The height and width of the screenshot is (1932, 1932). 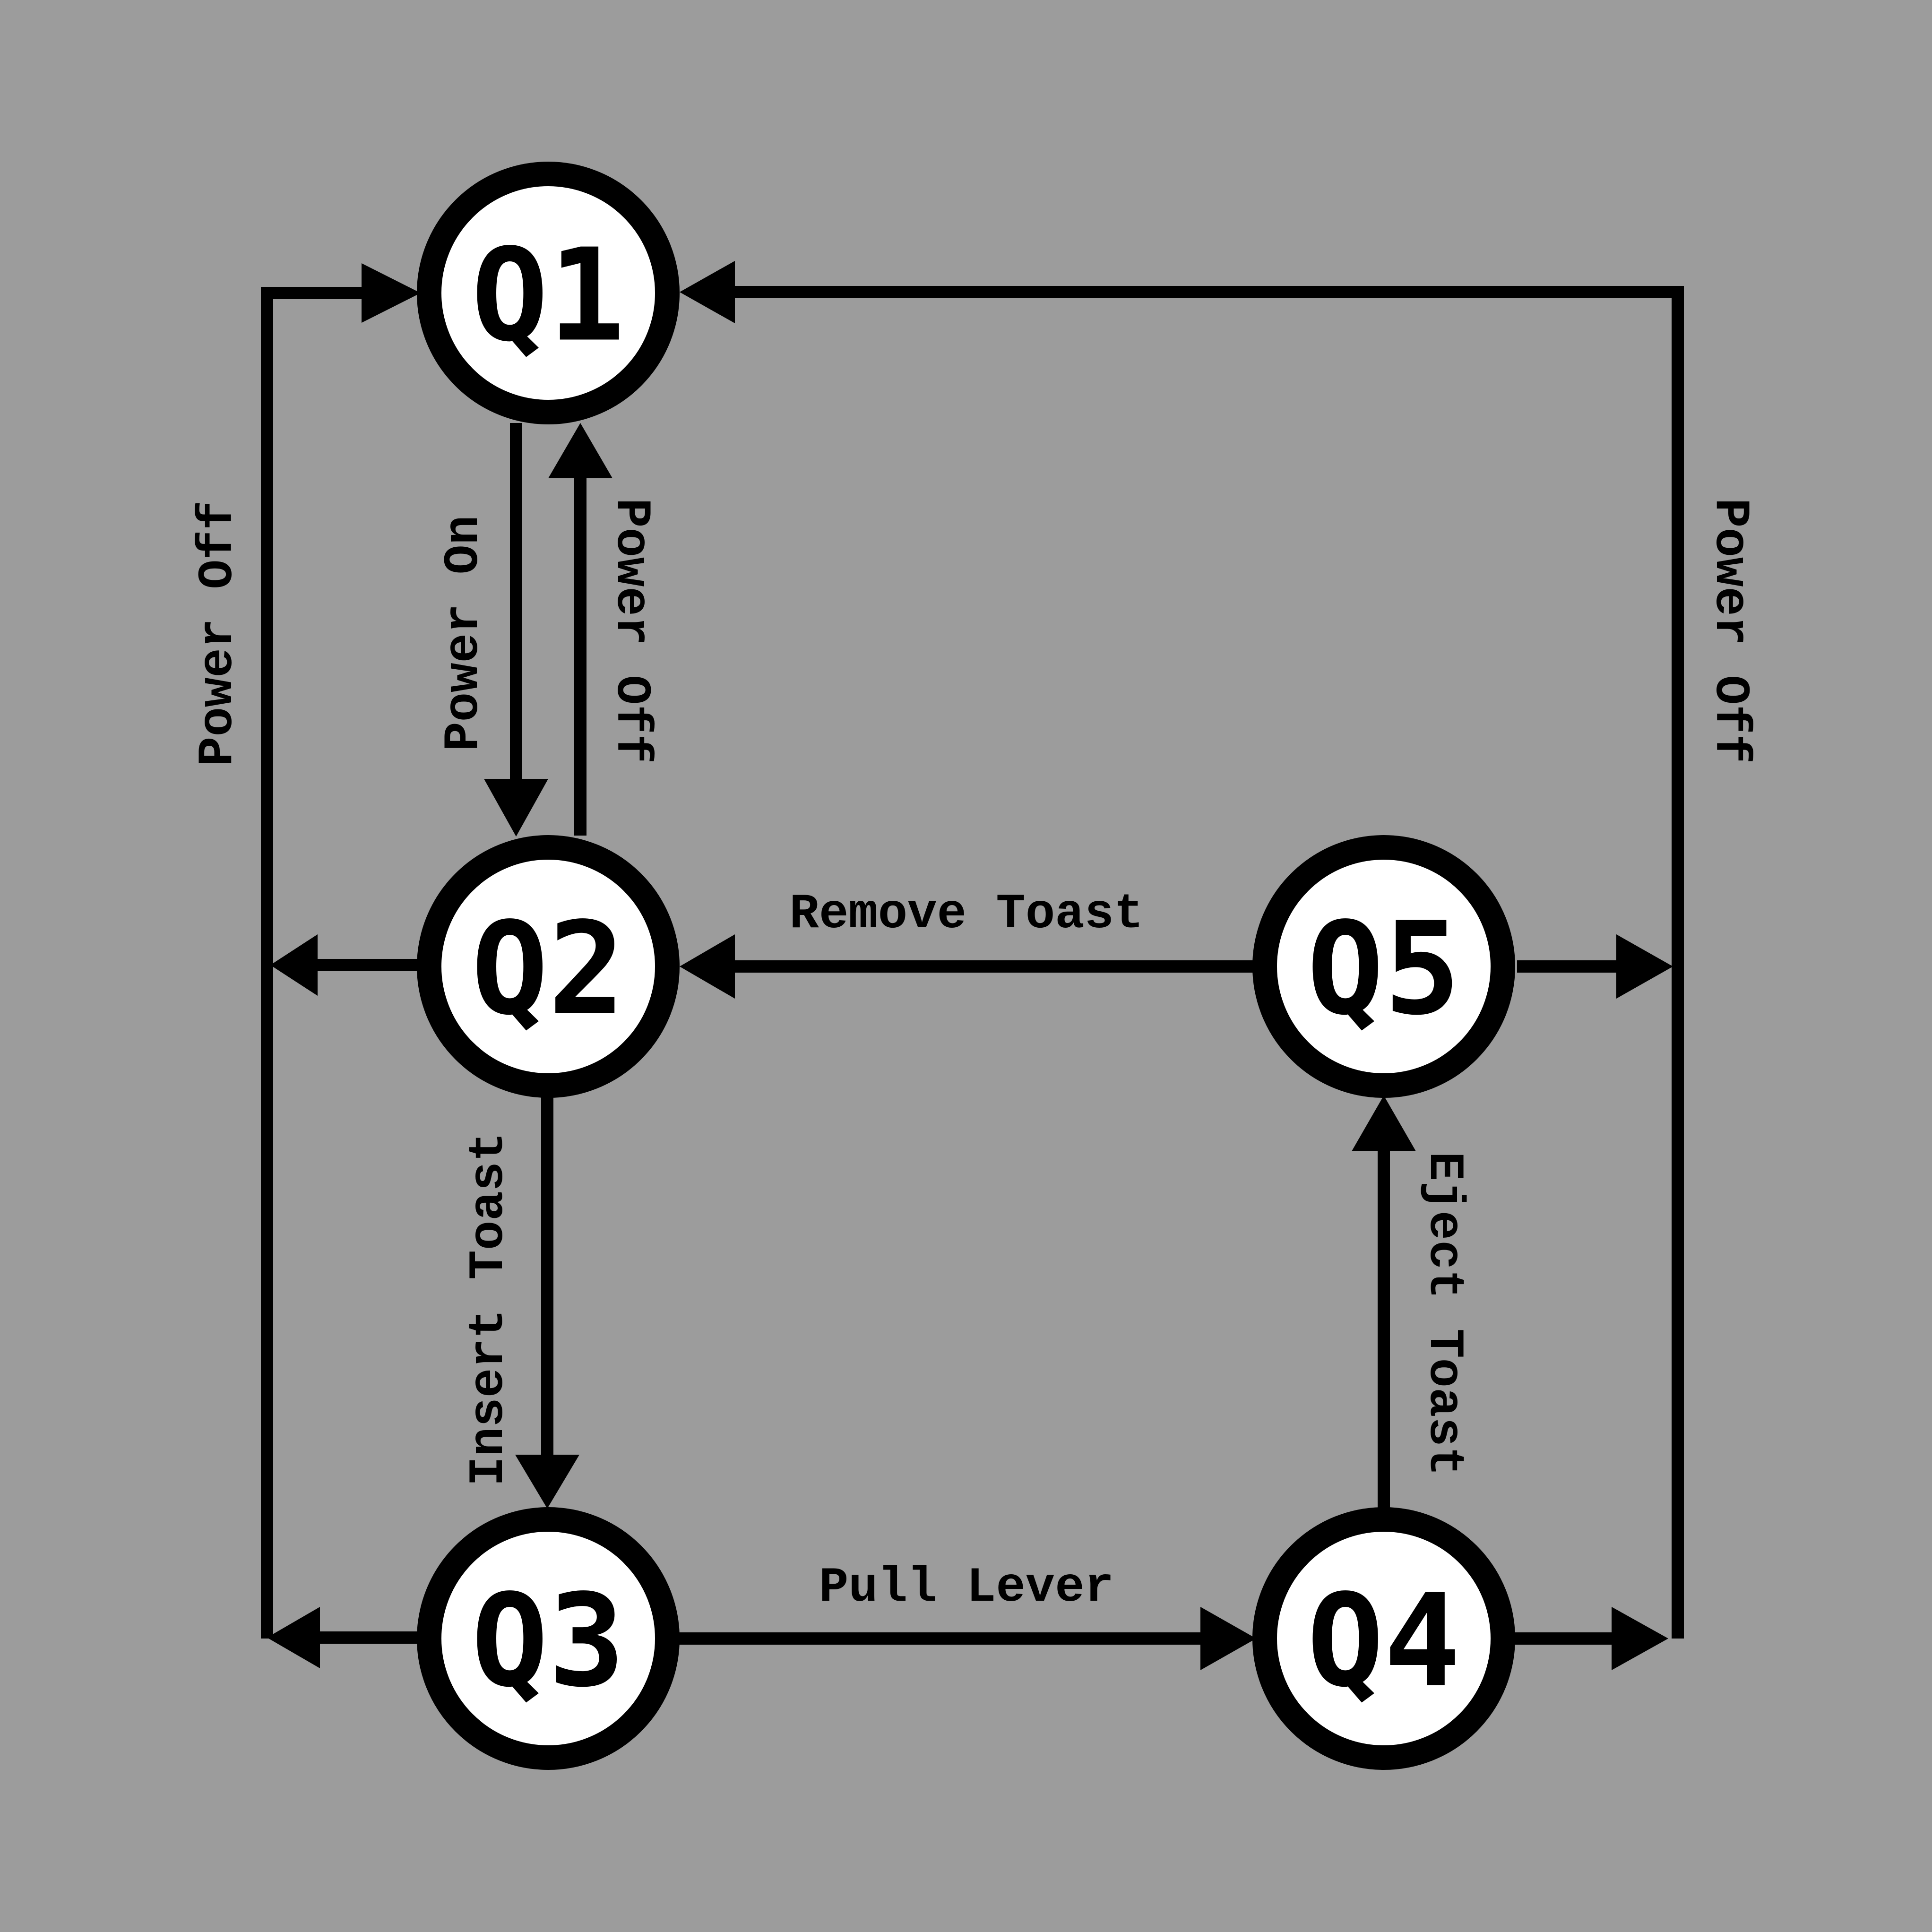 I want to click on edge-q2-to-q1, so click(x=580, y=629).